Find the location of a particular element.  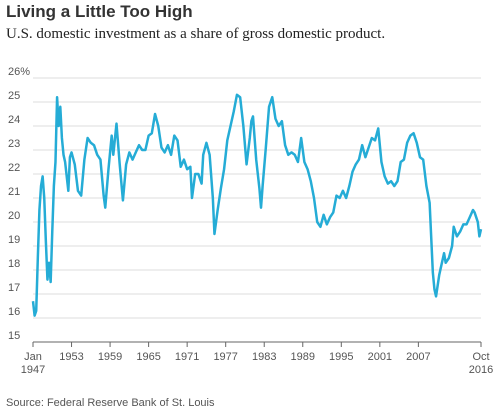

y-tick-label: 16 is located at coordinates (14, 312).